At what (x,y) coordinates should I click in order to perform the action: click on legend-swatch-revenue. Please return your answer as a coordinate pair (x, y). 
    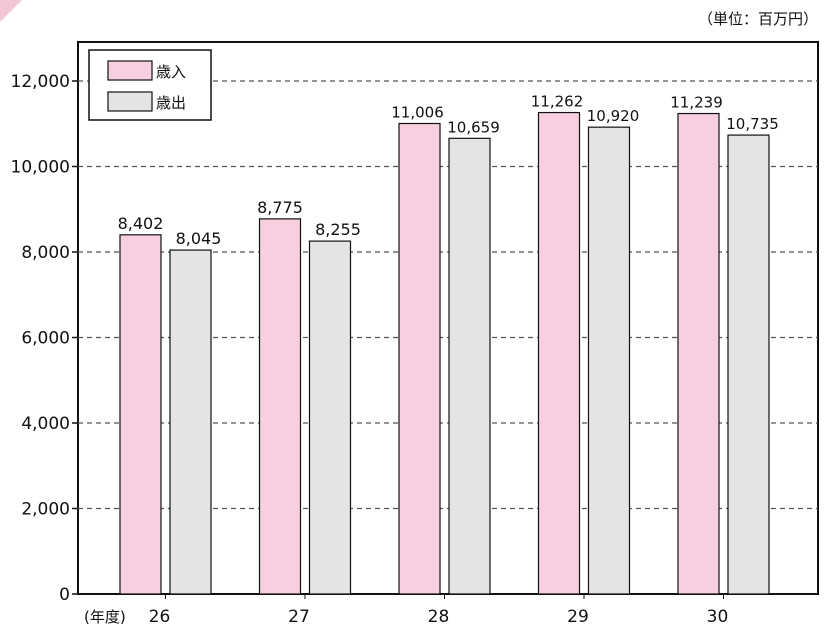
    Looking at the image, I should click on (130, 70).